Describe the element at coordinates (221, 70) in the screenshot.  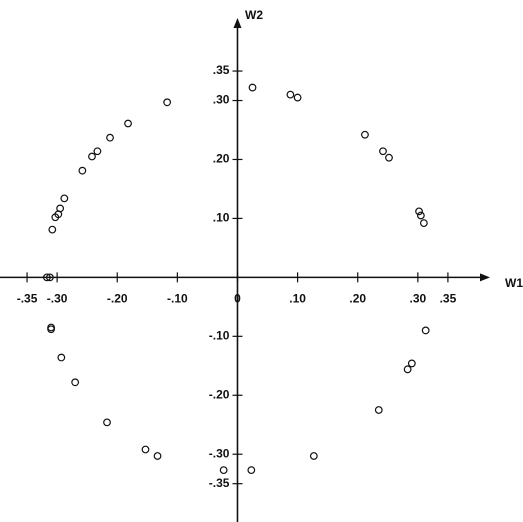
I see `y-tick-label: .35` at that location.